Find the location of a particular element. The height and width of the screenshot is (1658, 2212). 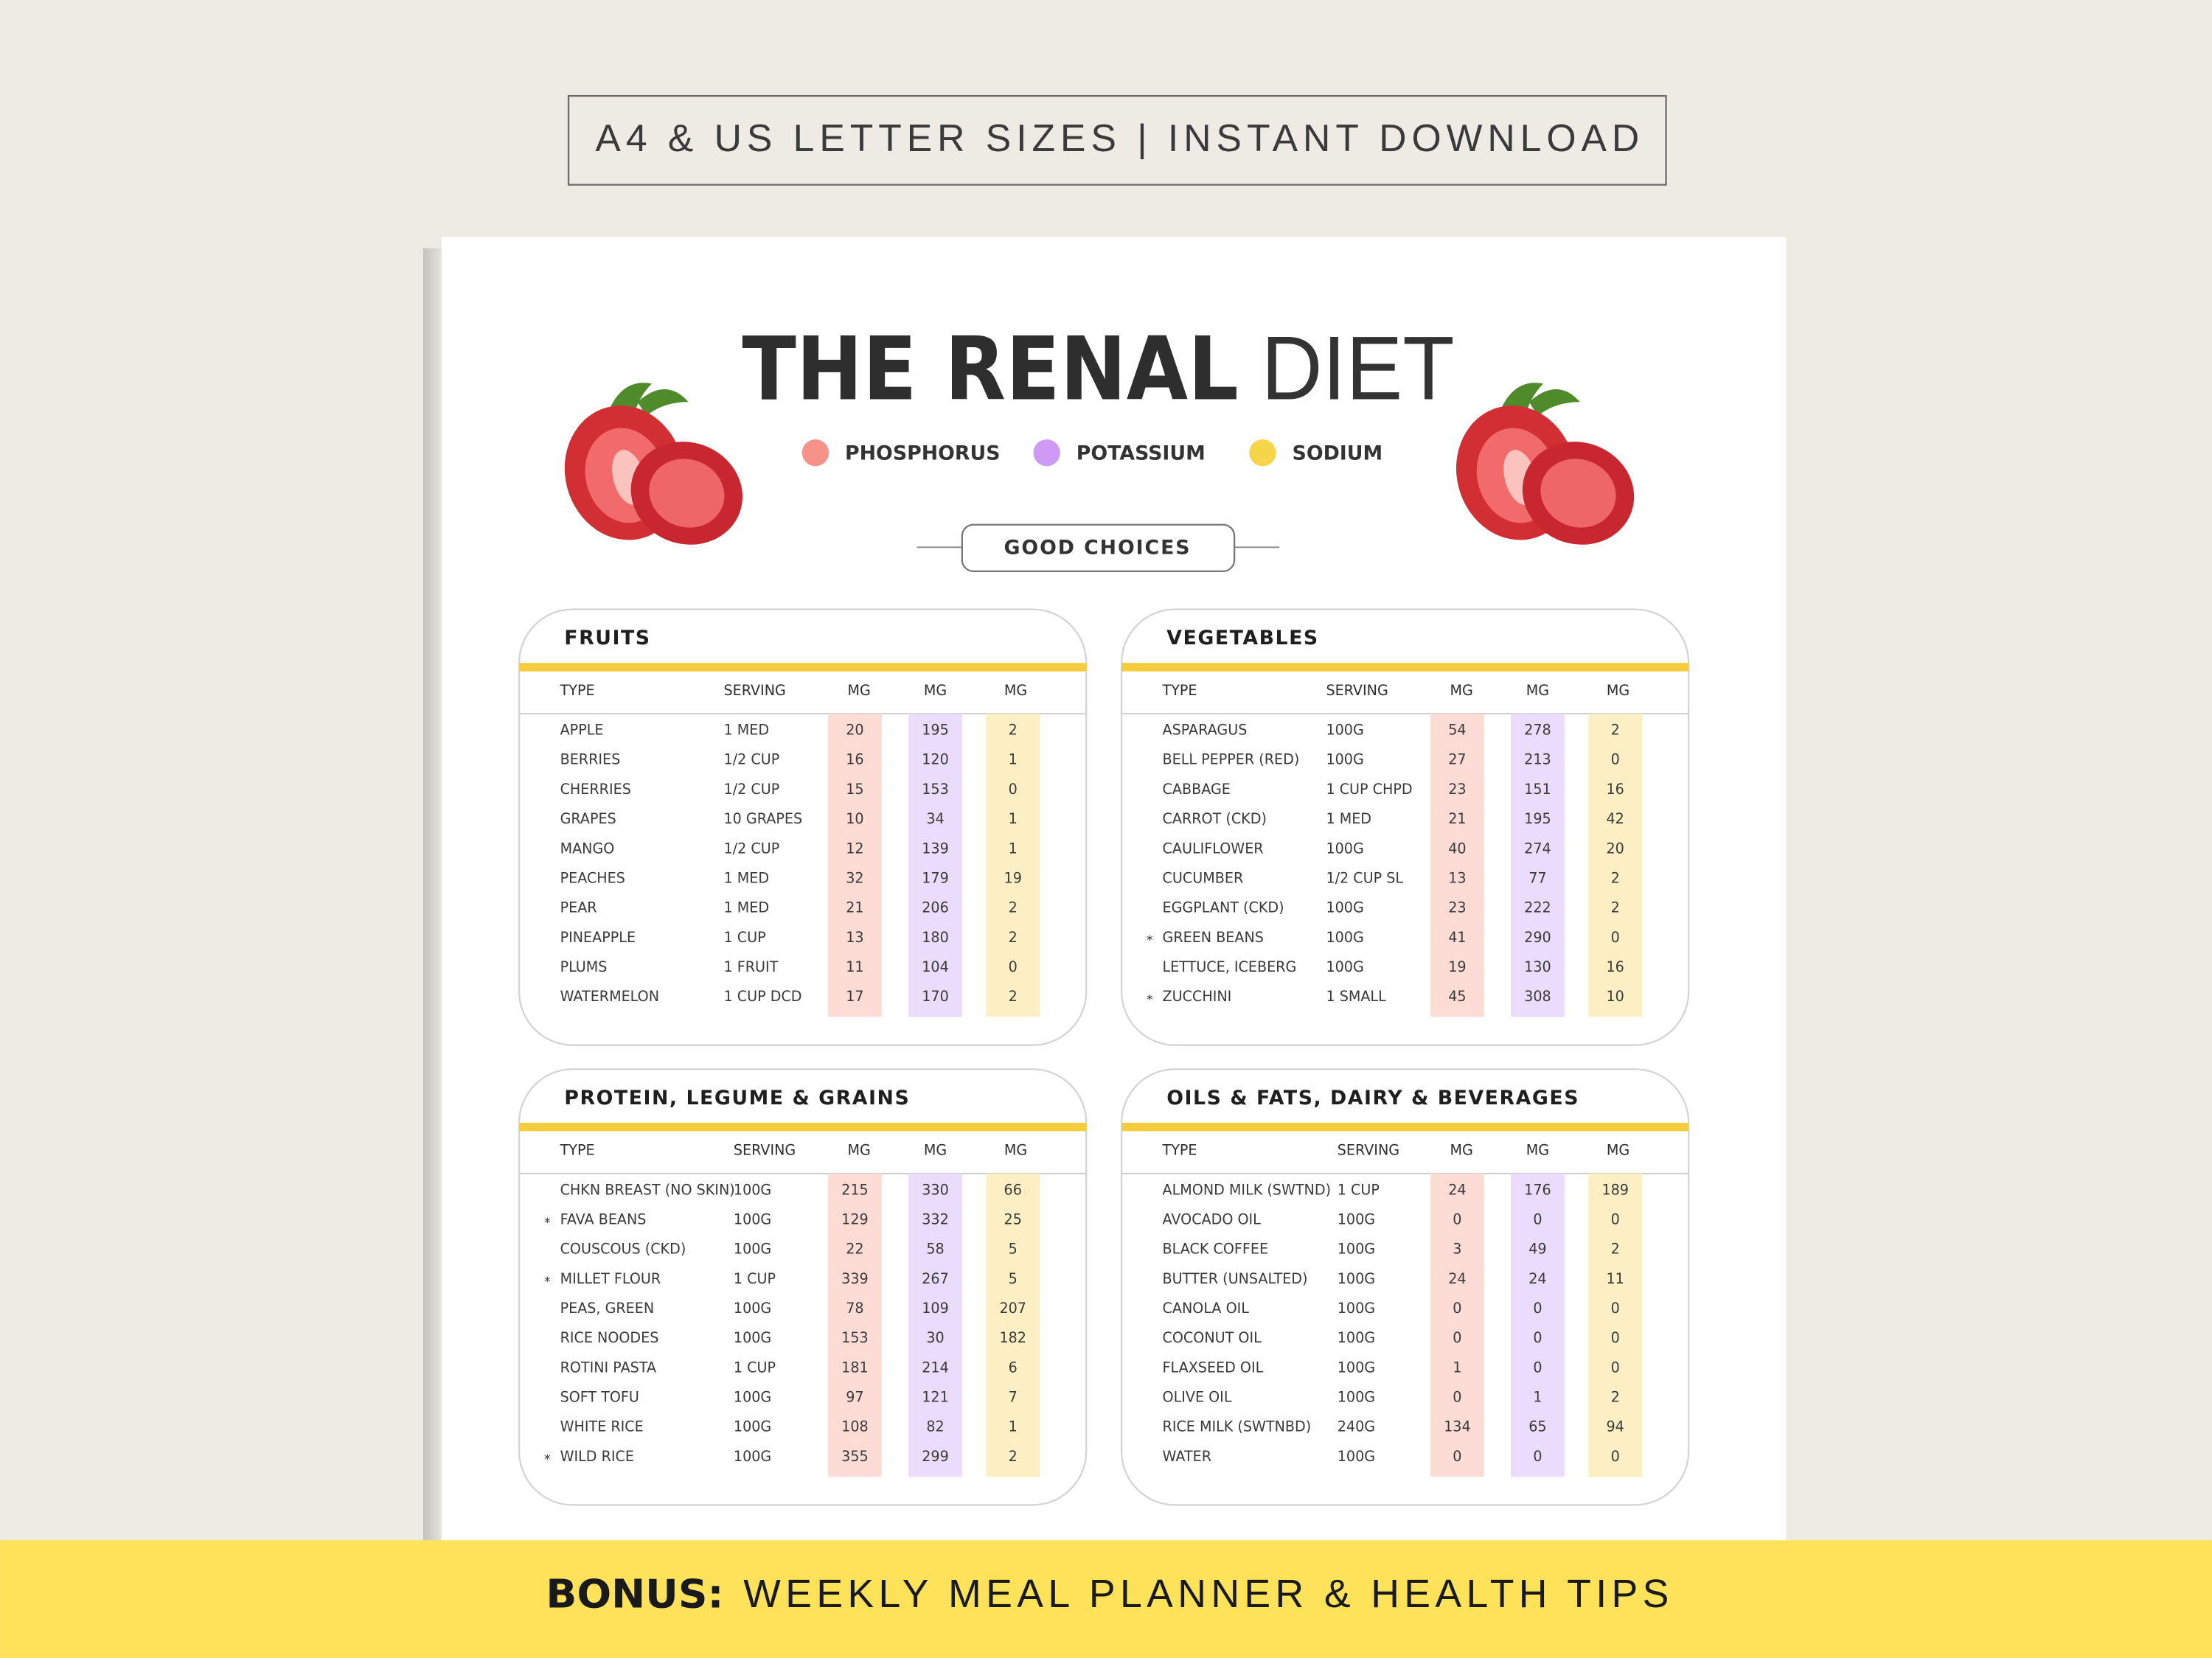

food-type: PEAR is located at coordinates (578, 907).